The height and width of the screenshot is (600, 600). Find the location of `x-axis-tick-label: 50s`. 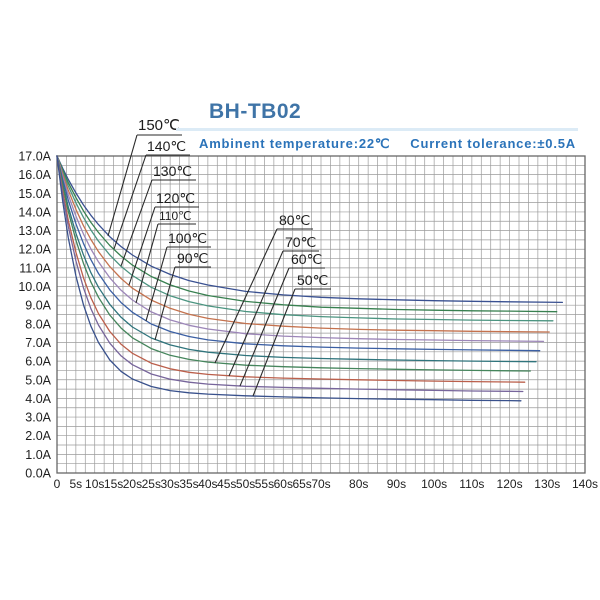

x-axis-tick-label: 50s is located at coordinates (245, 484).